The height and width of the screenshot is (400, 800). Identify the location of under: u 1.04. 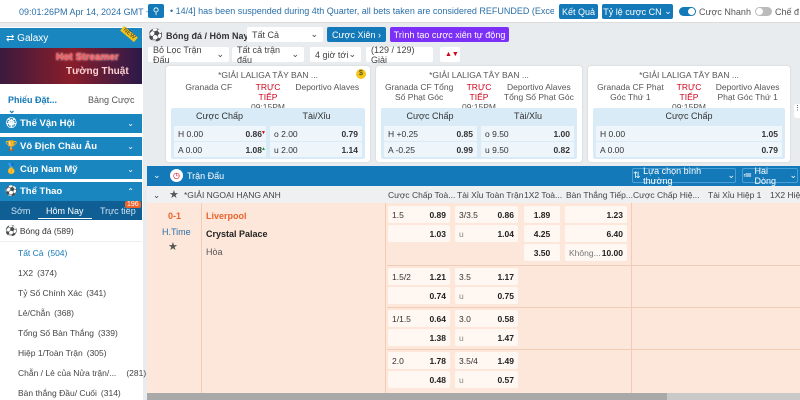
(486, 233).